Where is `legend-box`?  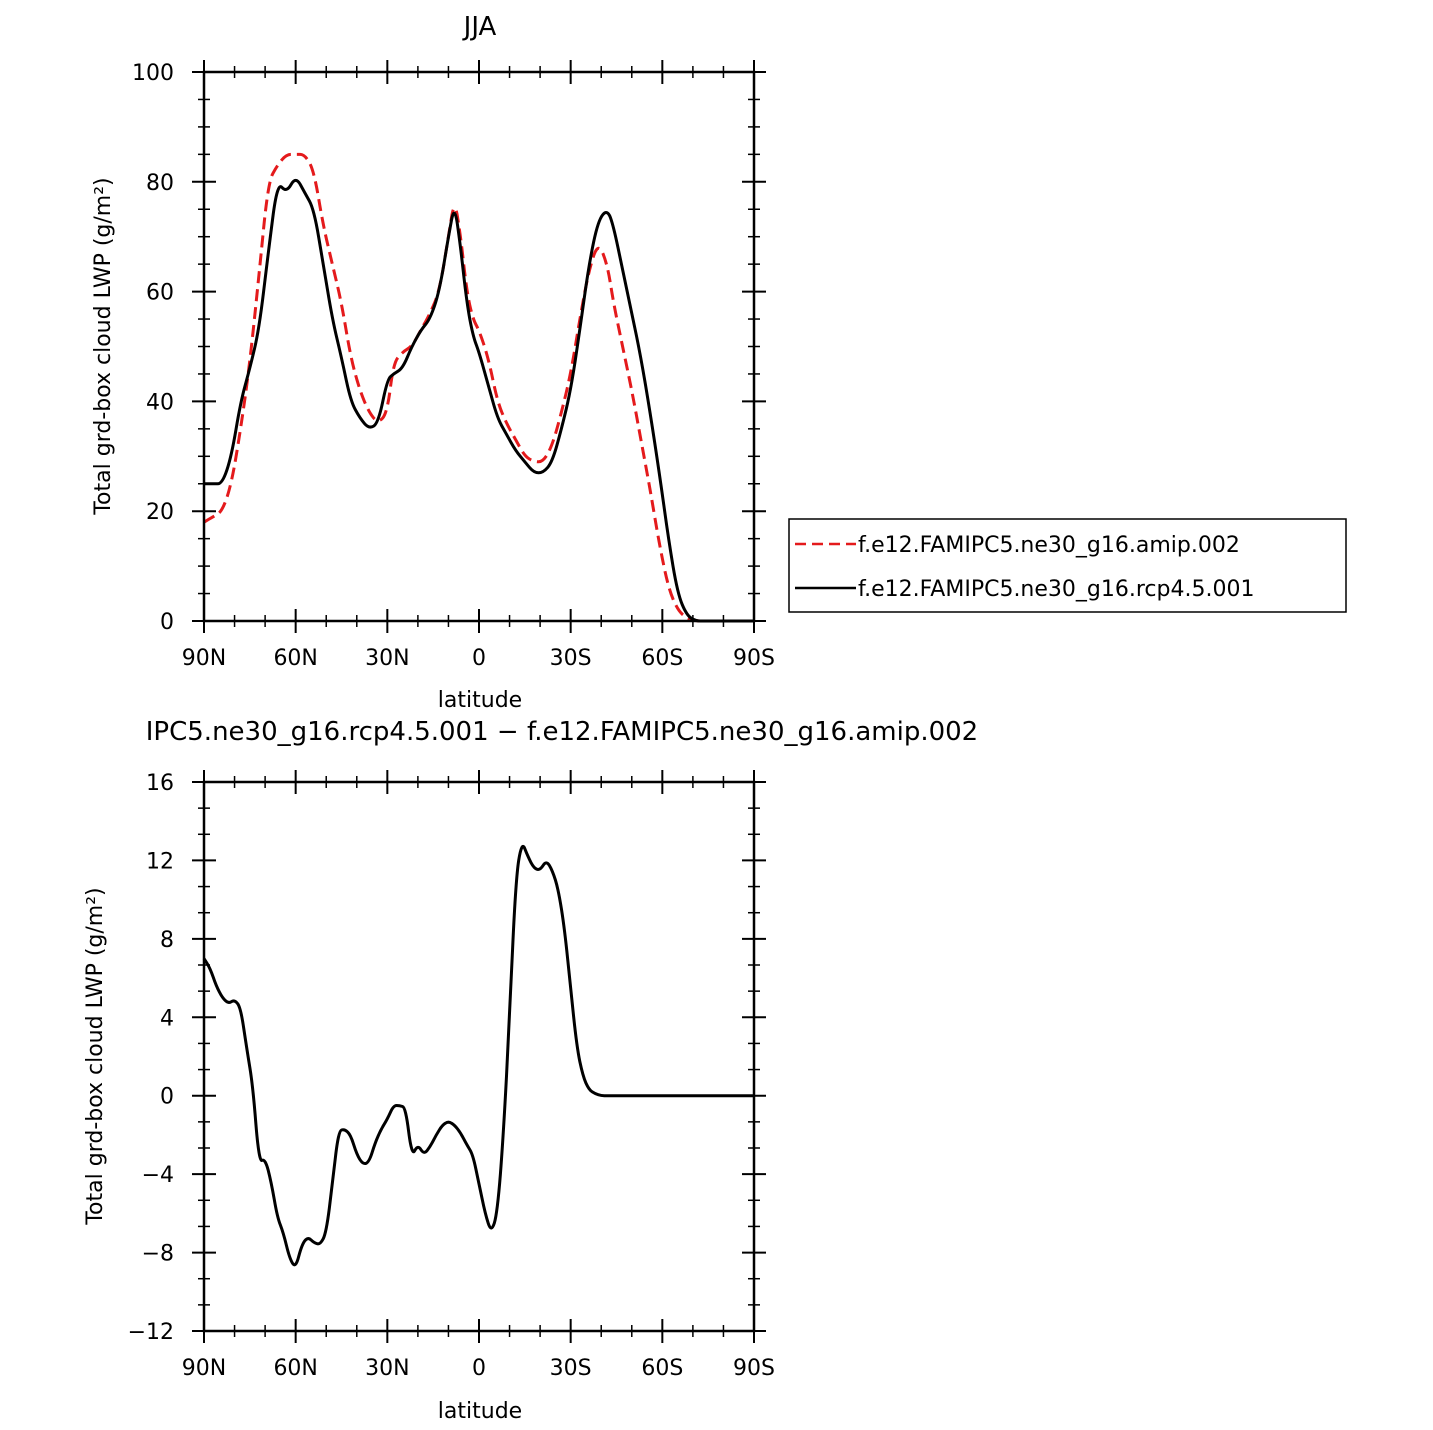 legend-box is located at coordinates (1067, 565).